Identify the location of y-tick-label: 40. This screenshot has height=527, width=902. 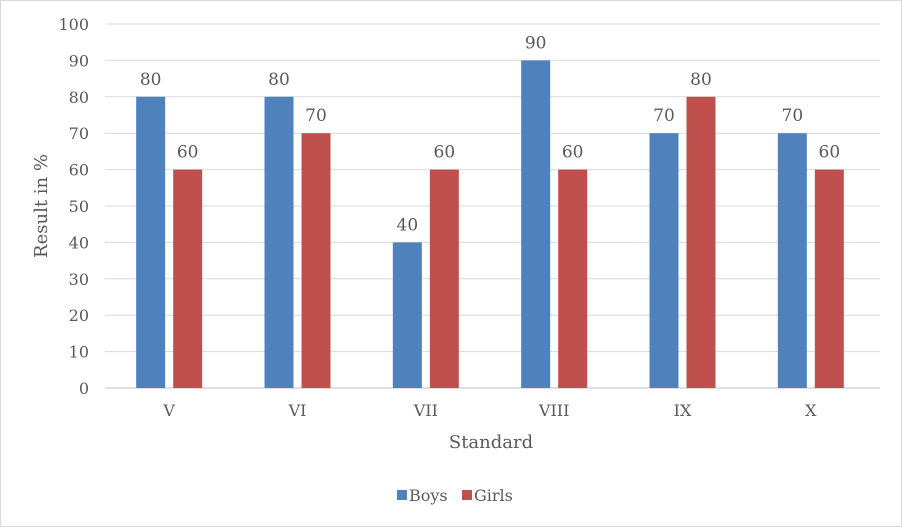
(79, 242).